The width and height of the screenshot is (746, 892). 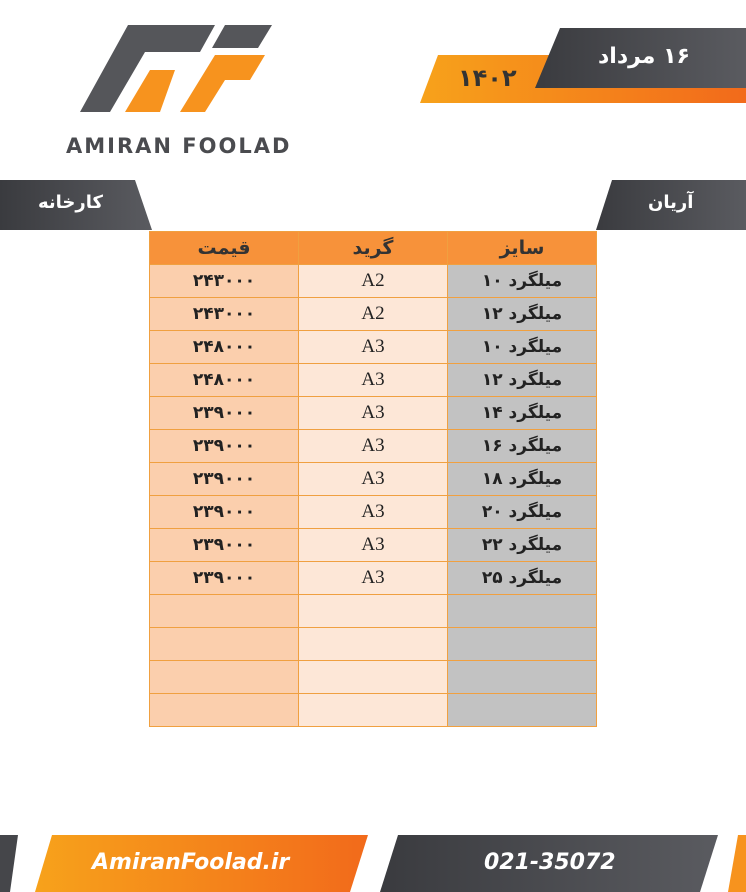 I want to click on right-tab, so click(x=671, y=205).